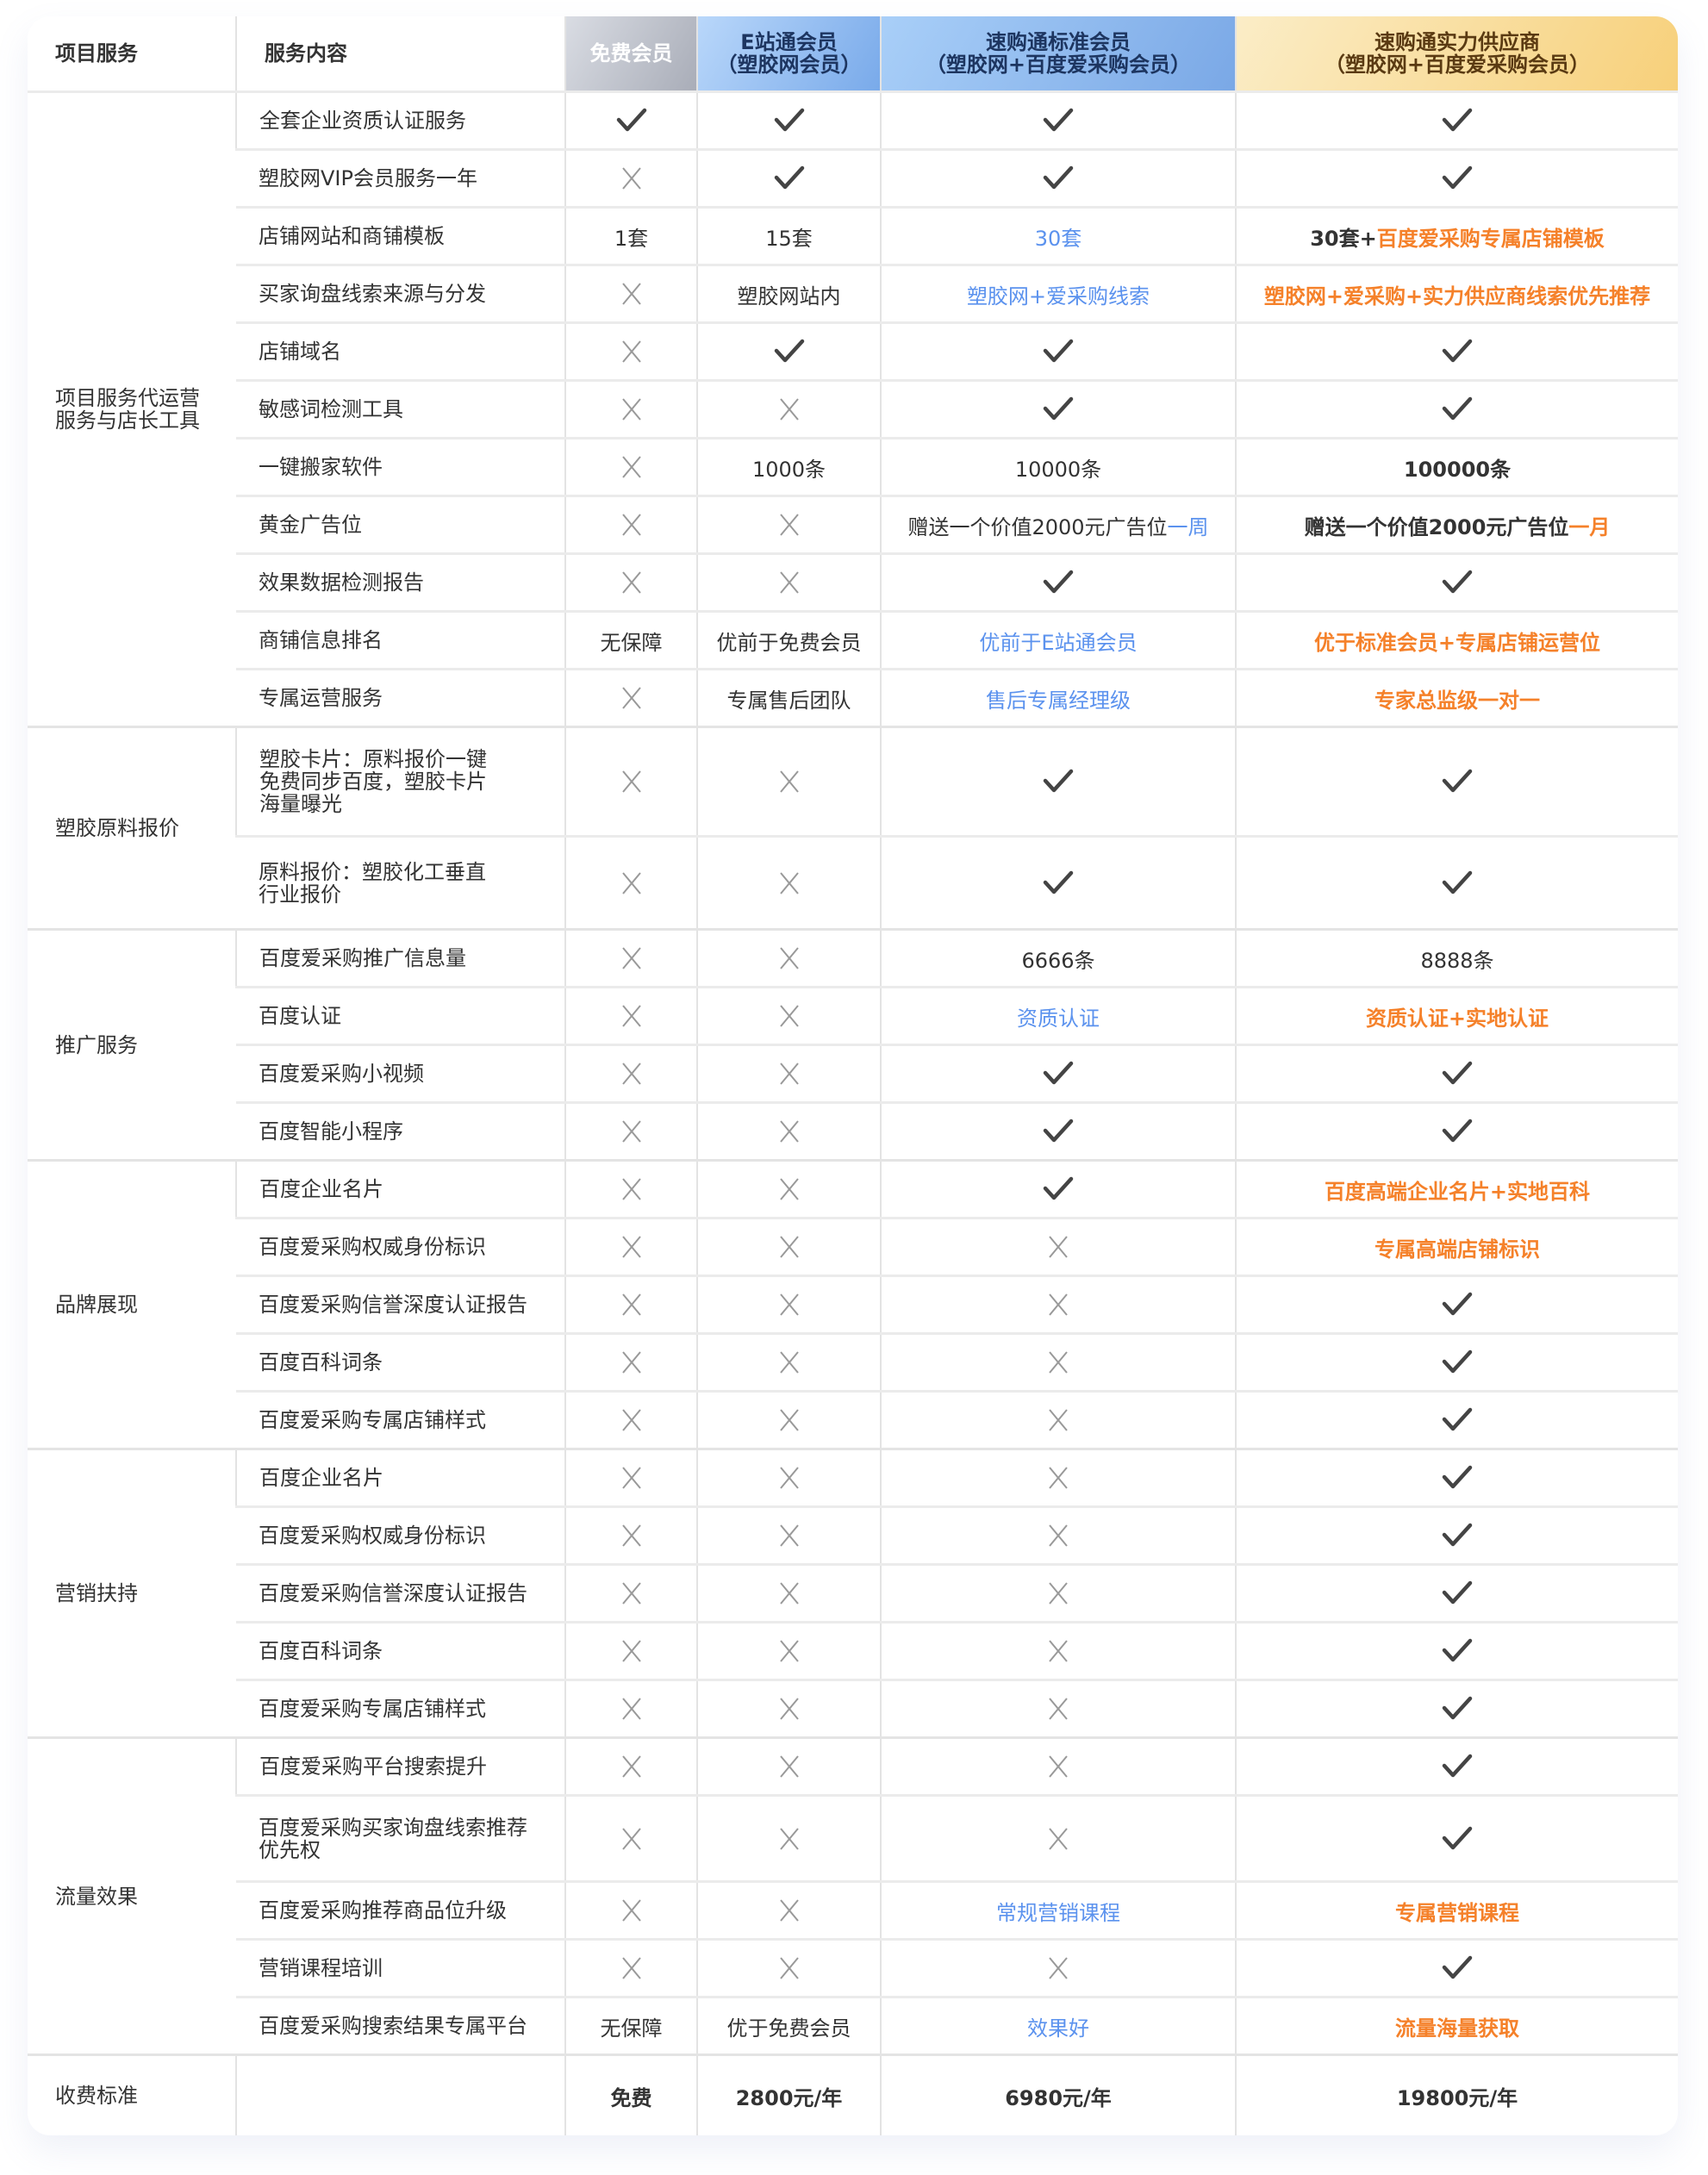 The width and height of the screenshot is (1708, 2175). I want to click on cell-text: 1000条, so click(788, 470).